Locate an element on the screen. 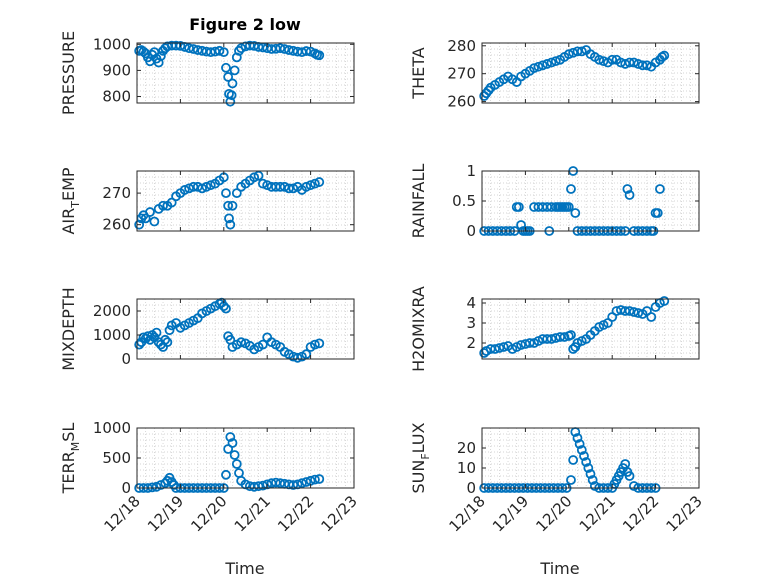  y-axis-label: RAINFALL is located at coordinates (418, 201).